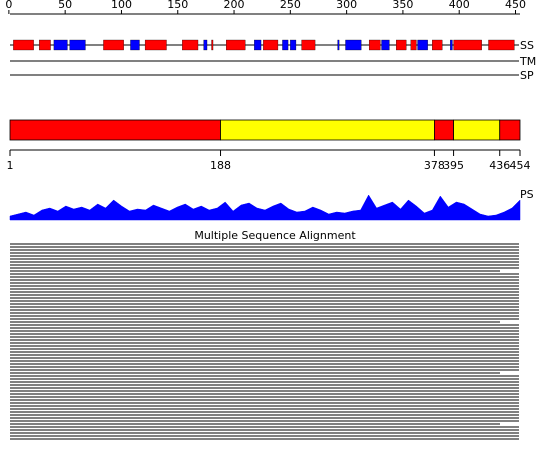 Image resolution: width=550 pixels, height=465 pixels. What do you see at coordinates (453, 165) in the screenshot?
I see `domain-boundary-label: 395` at bounding box center [453, 165].